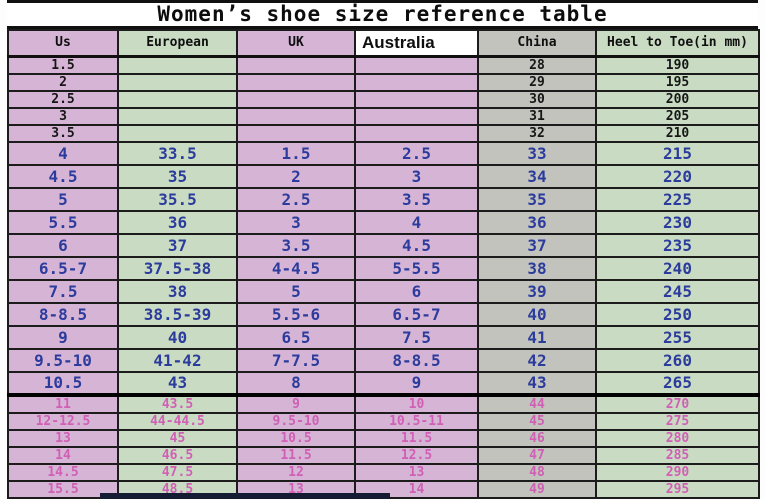 This screenshot has height=499, width=765. I want to click on cell-uk: 3.5, so click(296, 245).